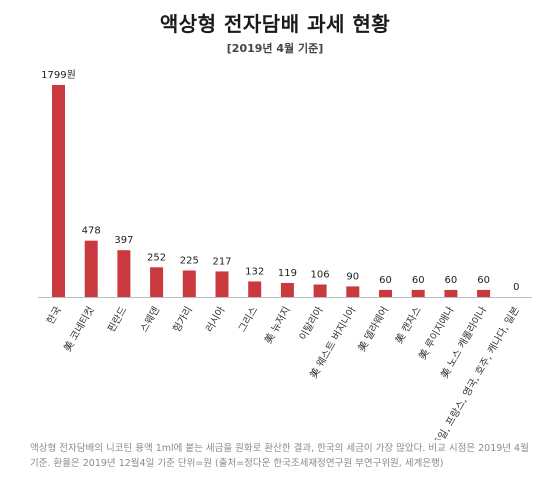 The width and height of the screenshot is (550, 493). What do you see at coordinates (183, 320) in the screenshot?
I see `category-label: 헝가리` at bounding box center [183, 320].